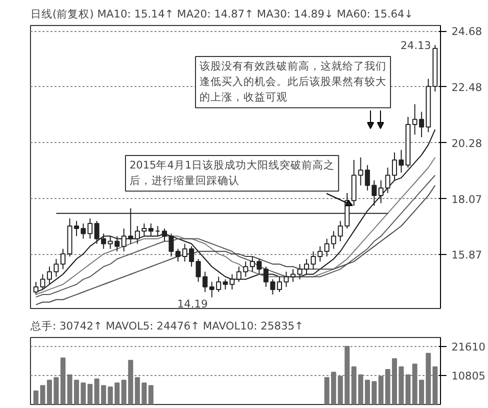 This screenshot has width=488, height=408. I want to click on annotation: 该股没有有效跌破前高，这就给了我们逢低买入的机会。此后该股果然有较大的上涨，收益可观, so click(293, 82).